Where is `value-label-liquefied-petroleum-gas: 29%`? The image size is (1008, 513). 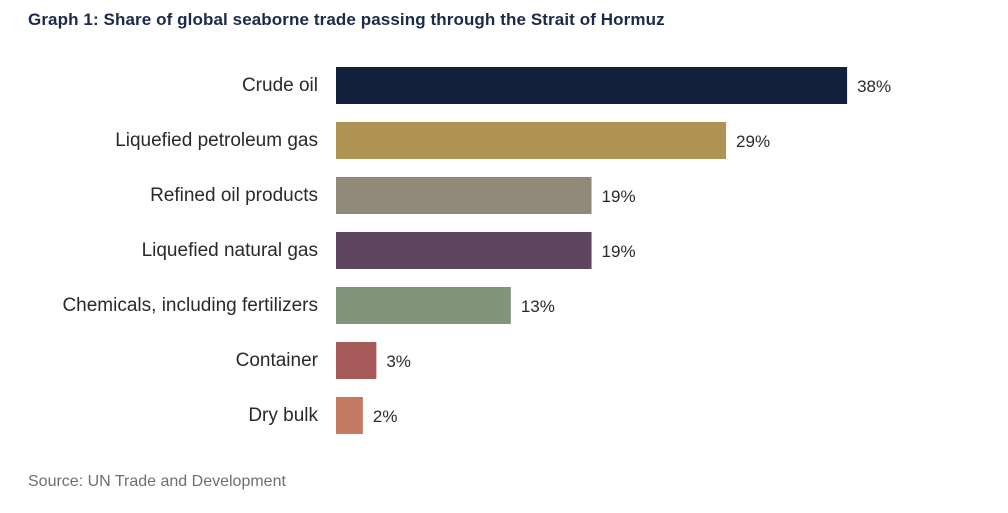 value-label-liquefied-petroleum-gas: 29% is located at coordinates (753, 141).